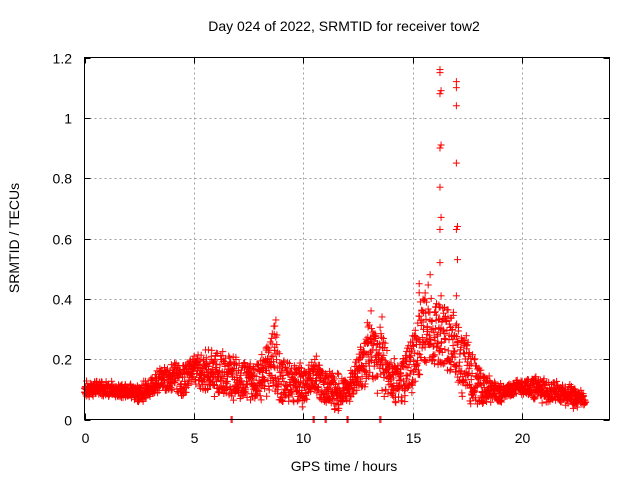 The image size is (640, 480). I want to click on y-tick-label: 1.2, so click(63, 59).